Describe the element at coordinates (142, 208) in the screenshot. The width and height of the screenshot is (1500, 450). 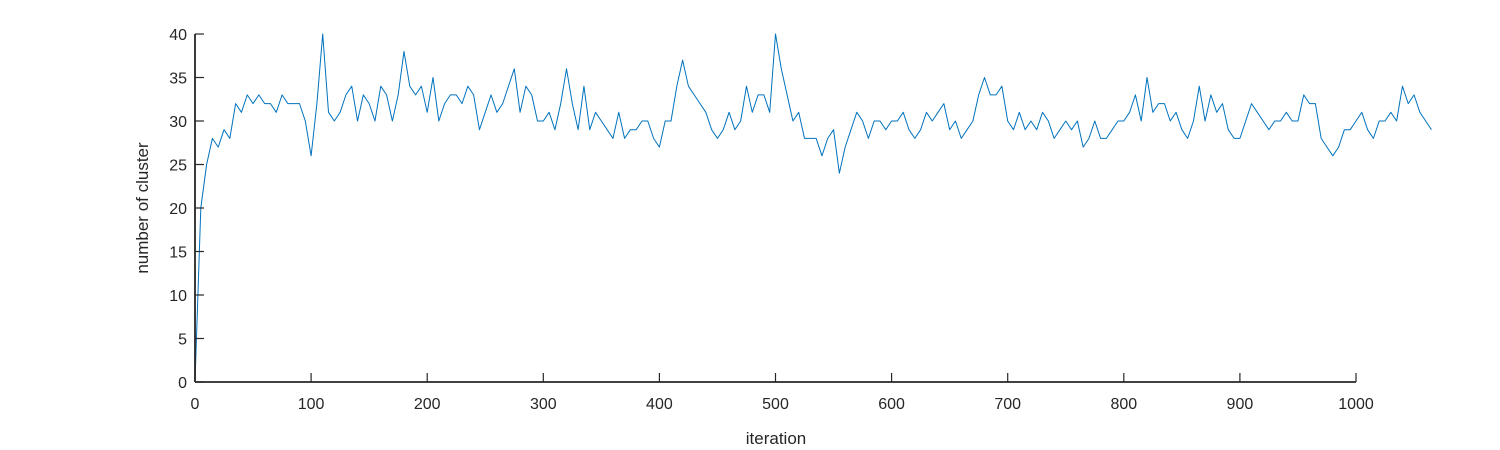
I see `y-axis-label: number of cluster` at that location.